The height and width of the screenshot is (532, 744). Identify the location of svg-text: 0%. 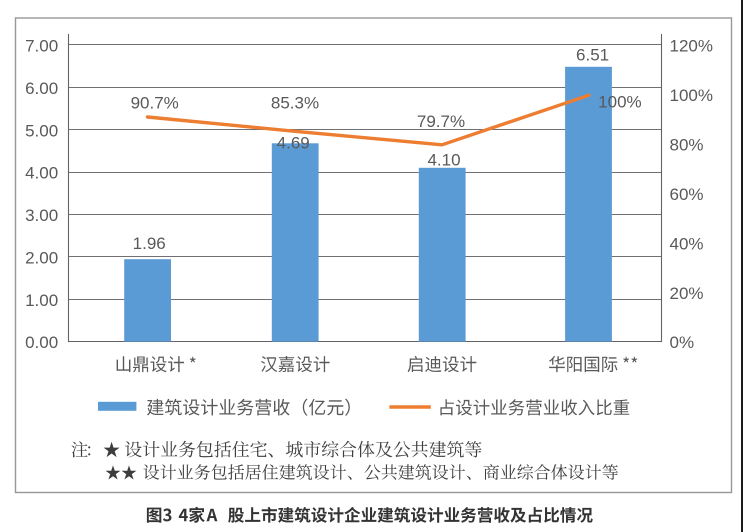
(682, 342).